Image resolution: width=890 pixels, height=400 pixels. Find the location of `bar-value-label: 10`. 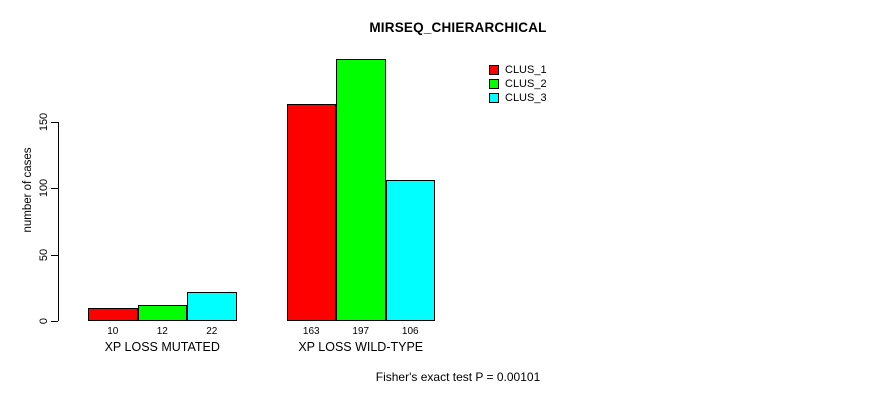

bar-value-label: 10 is located at coordinates (113, 331).